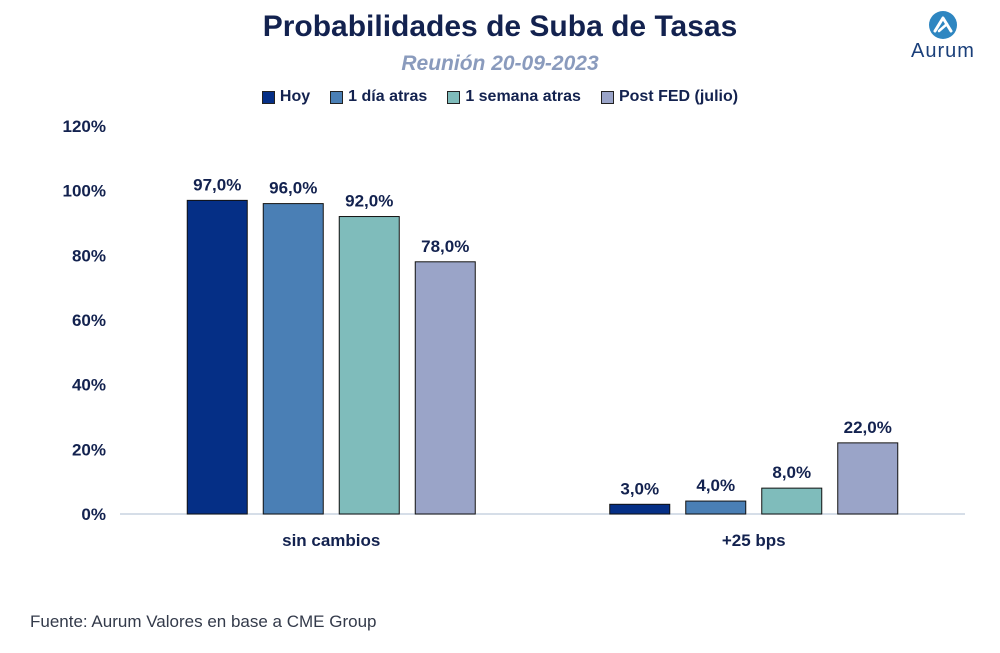 The image size is (1000, 653). What do you see at coordinates (84, 191) in the screenshot?
I see `y-tick-label: 100%` at bounding box center [84, 191].